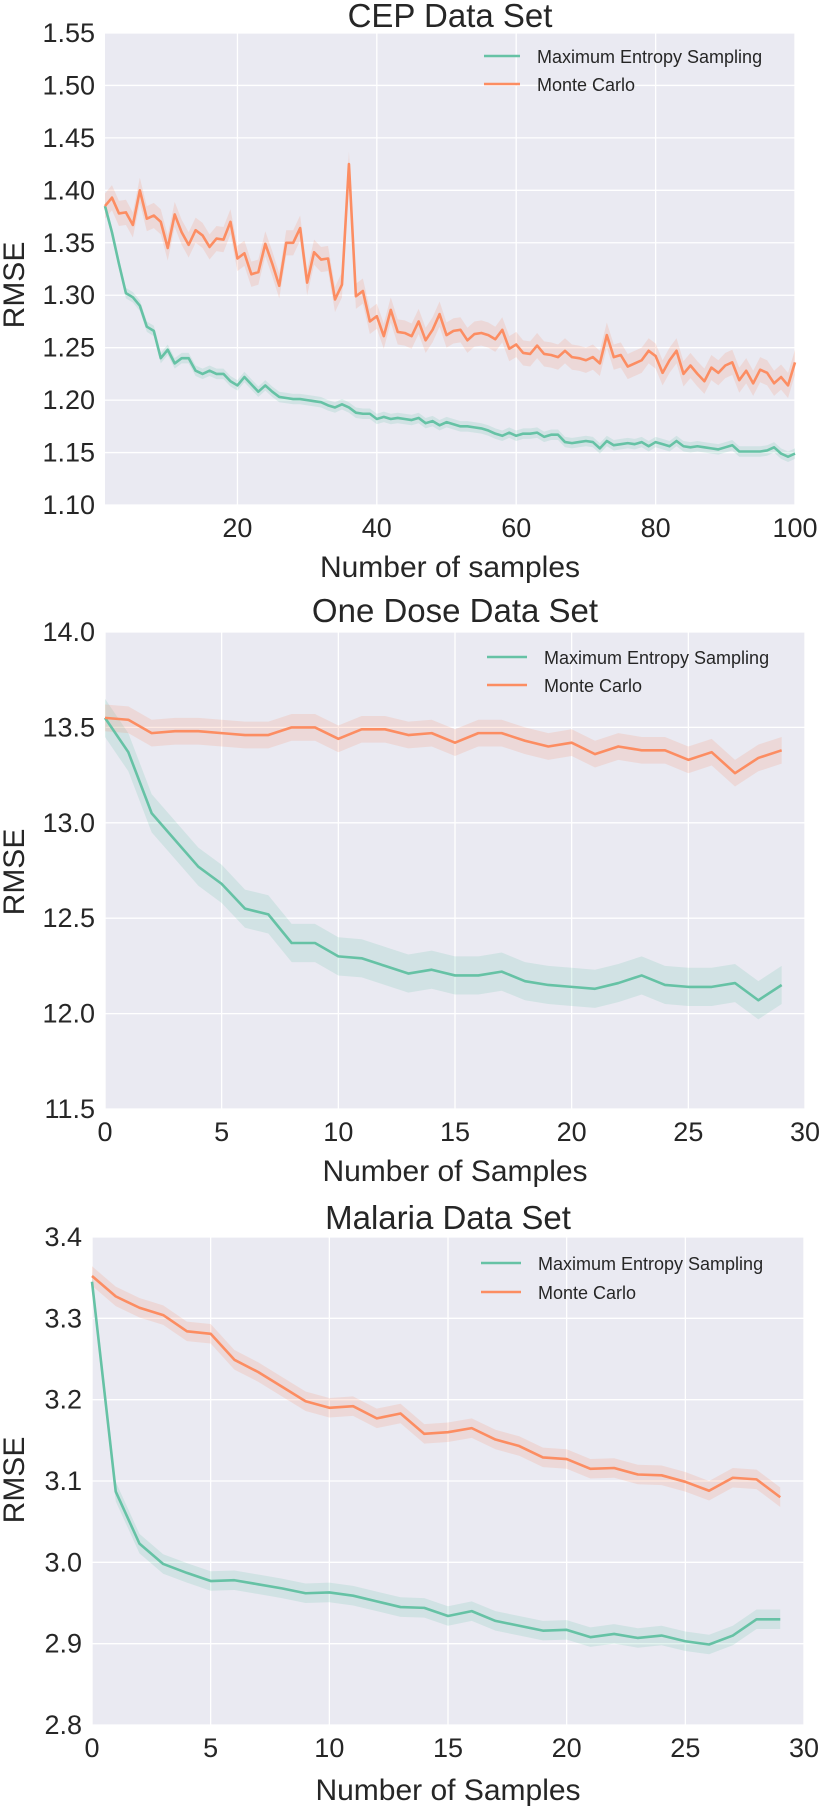 This screenshot has width=822, height=1807. What do you see at coordinates (448, 1217) in the screenshot?
I see `chart-title: Malaria Data Set` at bounding box center [448, 1217].